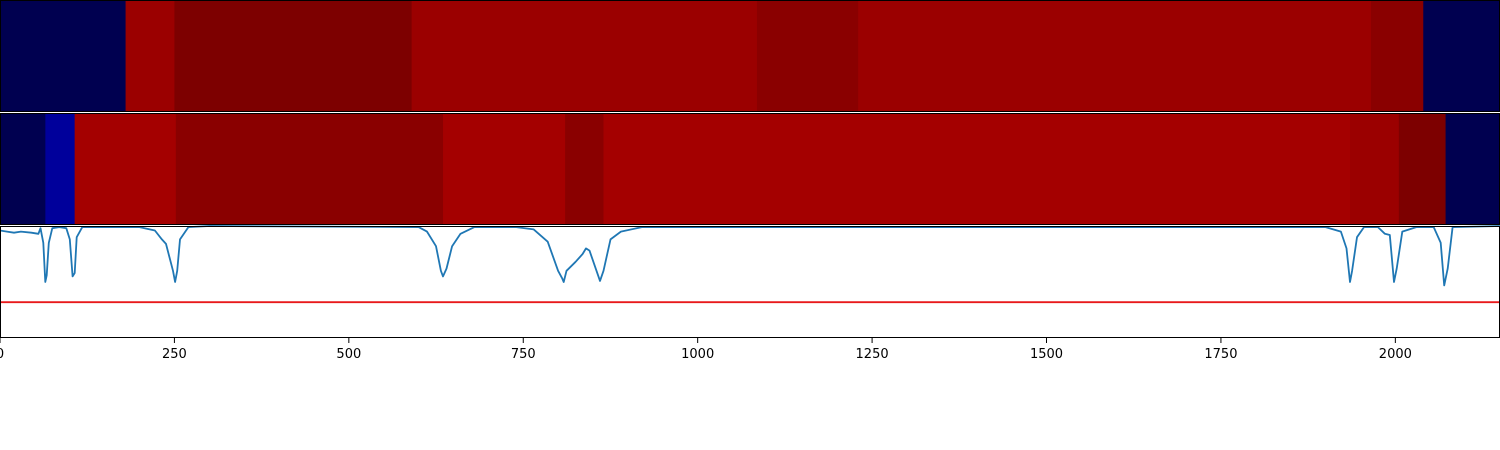  What do you see at coordinates (1395, 354) in the screenshot?
I see `x-tick-label: 2000` at bounding box center [1395, 354].